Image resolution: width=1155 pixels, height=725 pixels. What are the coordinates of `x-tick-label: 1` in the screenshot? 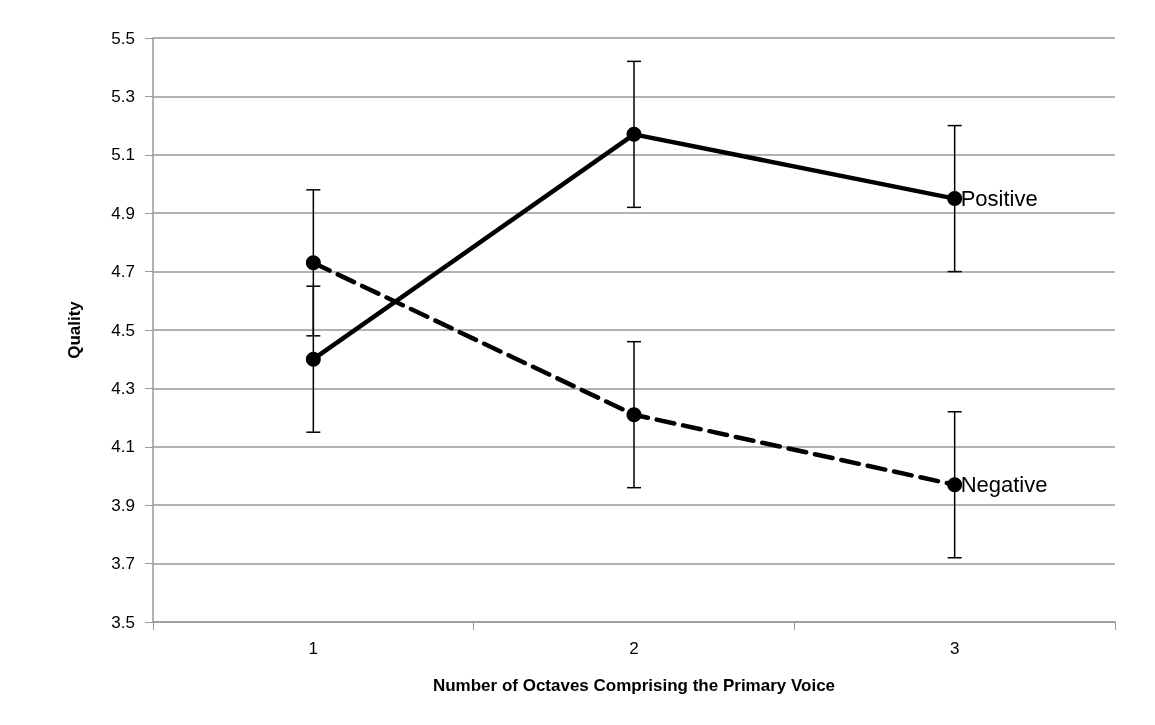 It's located at (313, 648).